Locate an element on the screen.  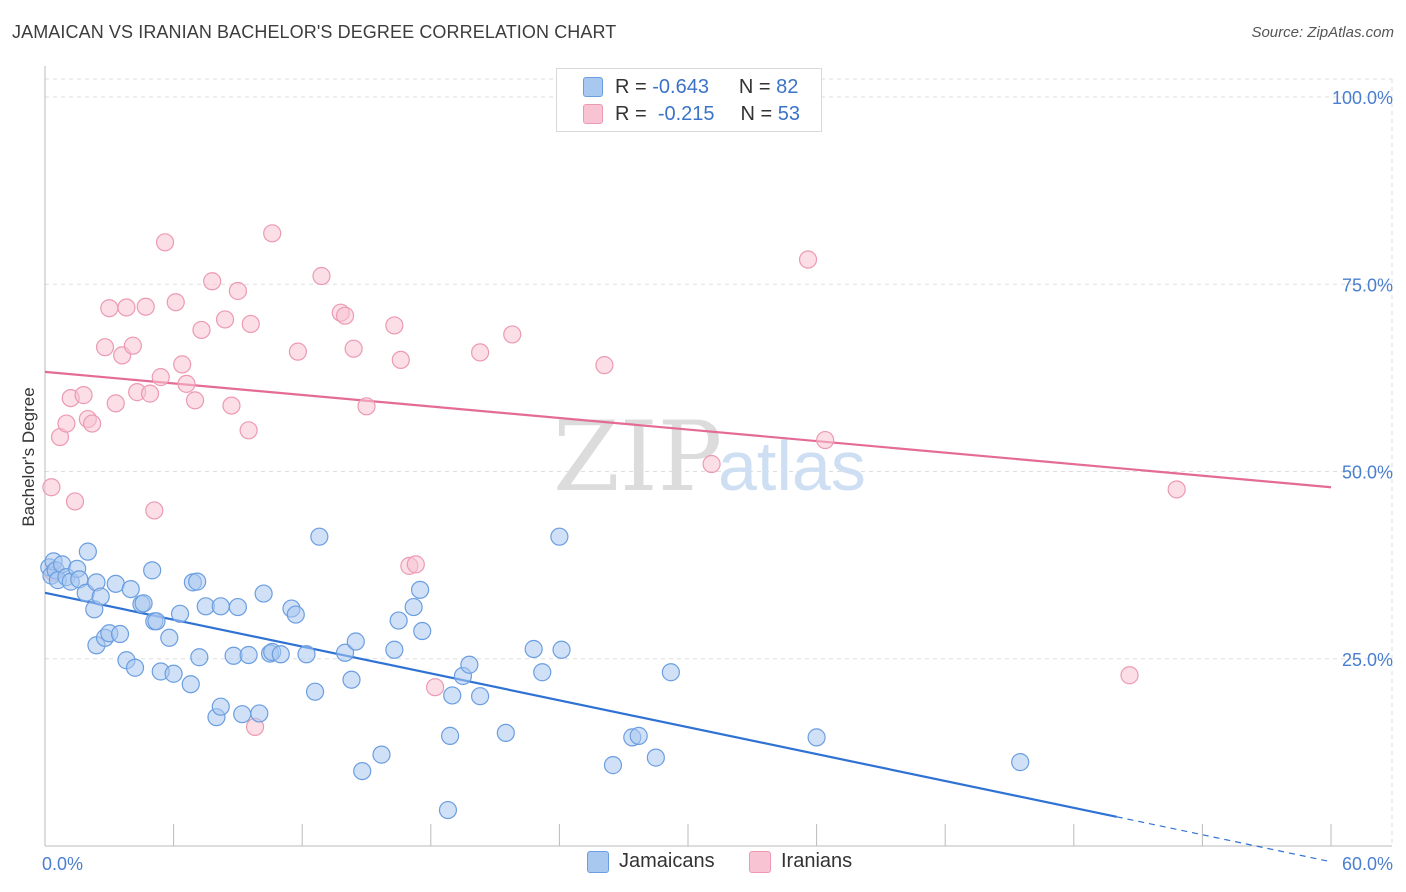
legend-n-value: 53 is located at coordinates (788, 113).